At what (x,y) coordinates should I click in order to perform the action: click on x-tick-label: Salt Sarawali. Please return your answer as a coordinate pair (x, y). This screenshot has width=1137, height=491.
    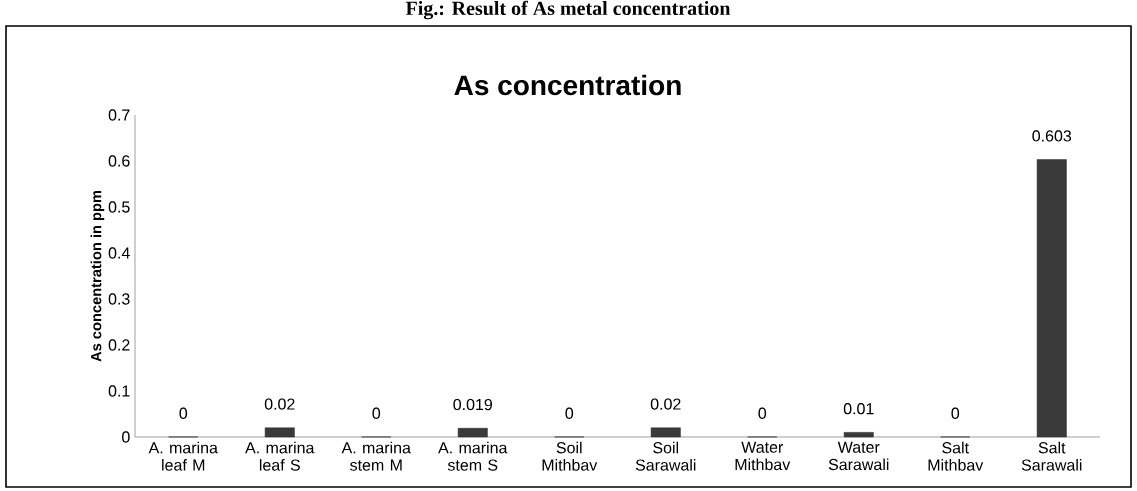
    Looking at the image, I should click on (1051, 456).